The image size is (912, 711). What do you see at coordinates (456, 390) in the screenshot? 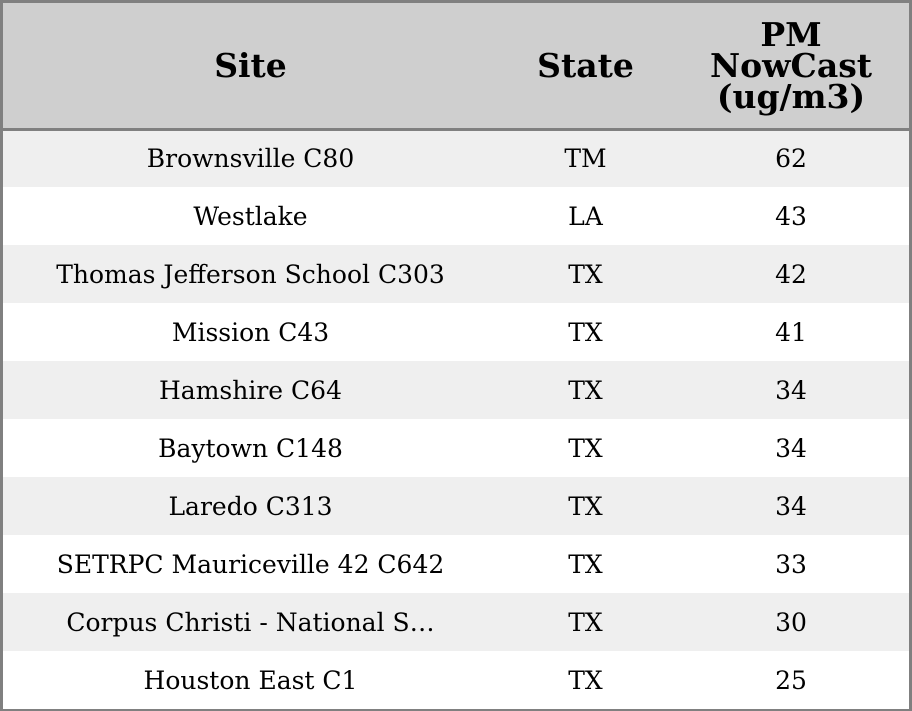
I see `table-row: Hamshire C64 TX 34` at bounding box center [456, 390].